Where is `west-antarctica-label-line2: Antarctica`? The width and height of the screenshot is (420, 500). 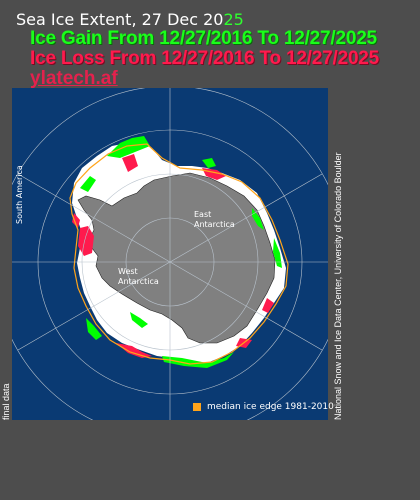 west-antarctica-label-line2: Antarctica is located at coordinates (138, 281).